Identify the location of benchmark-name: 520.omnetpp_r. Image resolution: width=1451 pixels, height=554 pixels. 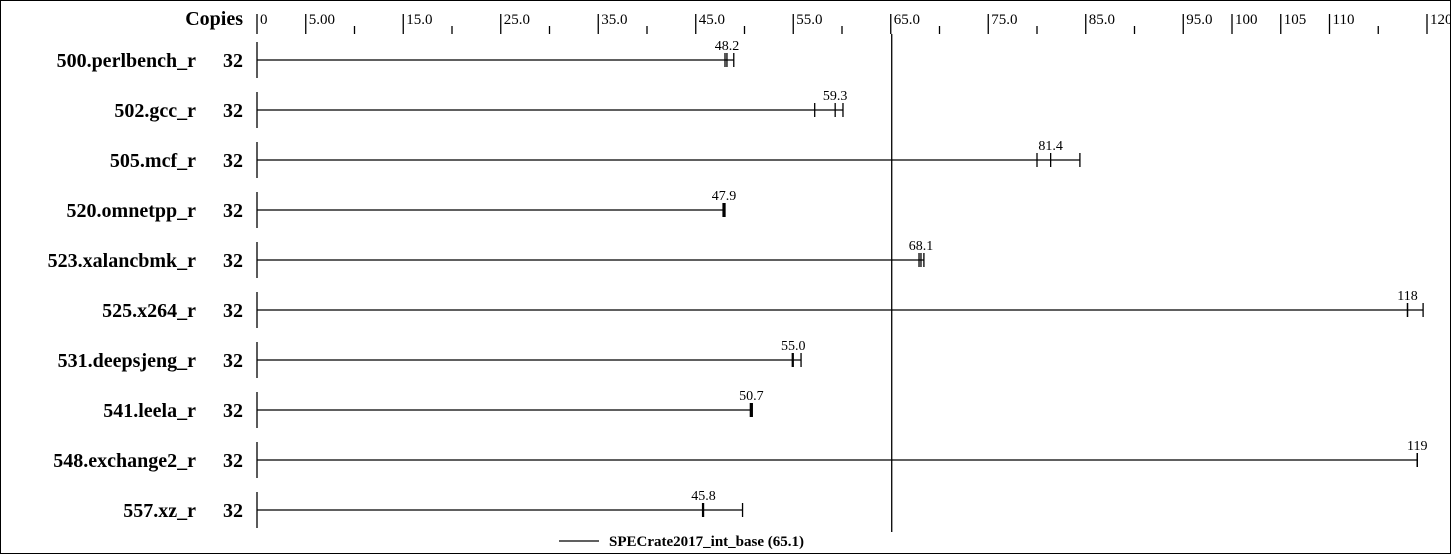
(132, 211).